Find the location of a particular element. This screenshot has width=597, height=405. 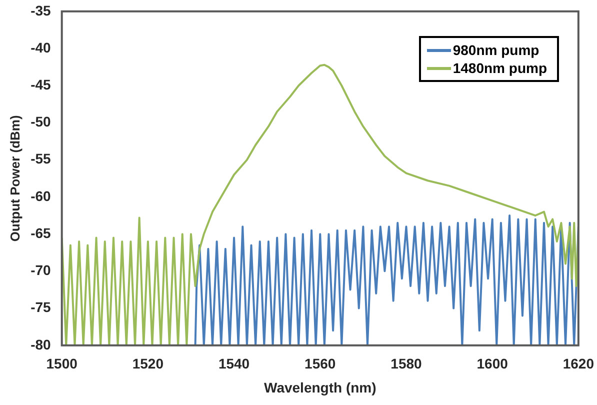

y-tick-label: -60 is located at coordinates (41, 196).